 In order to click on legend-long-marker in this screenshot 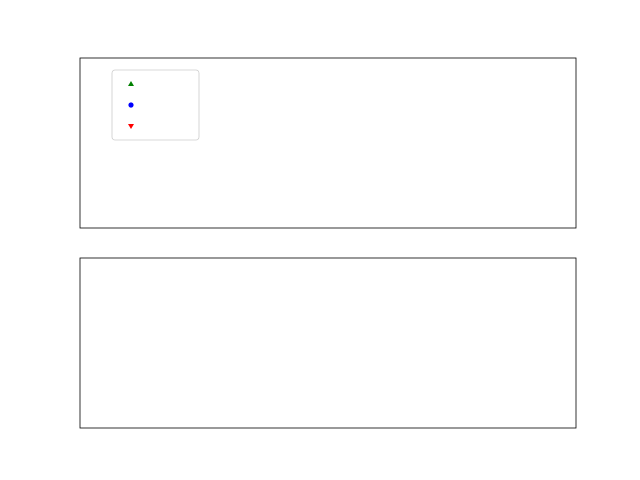, I will do `click(131, 83)`.